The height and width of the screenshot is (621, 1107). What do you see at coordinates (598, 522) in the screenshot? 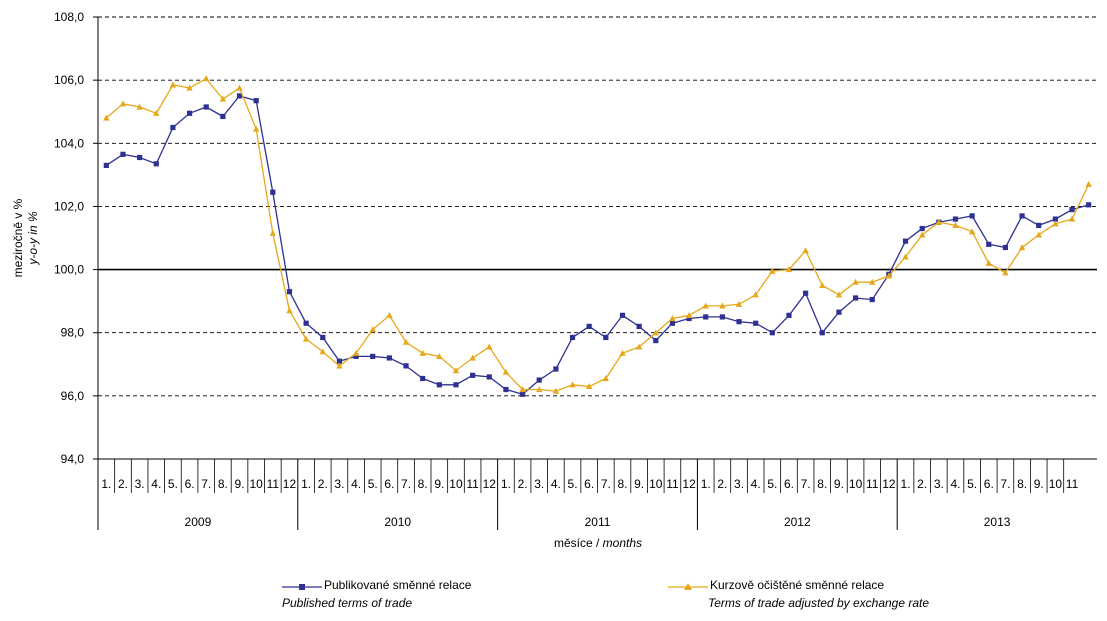
I see `x-tick-label-year: 2011` at bounding box center [598, 522].